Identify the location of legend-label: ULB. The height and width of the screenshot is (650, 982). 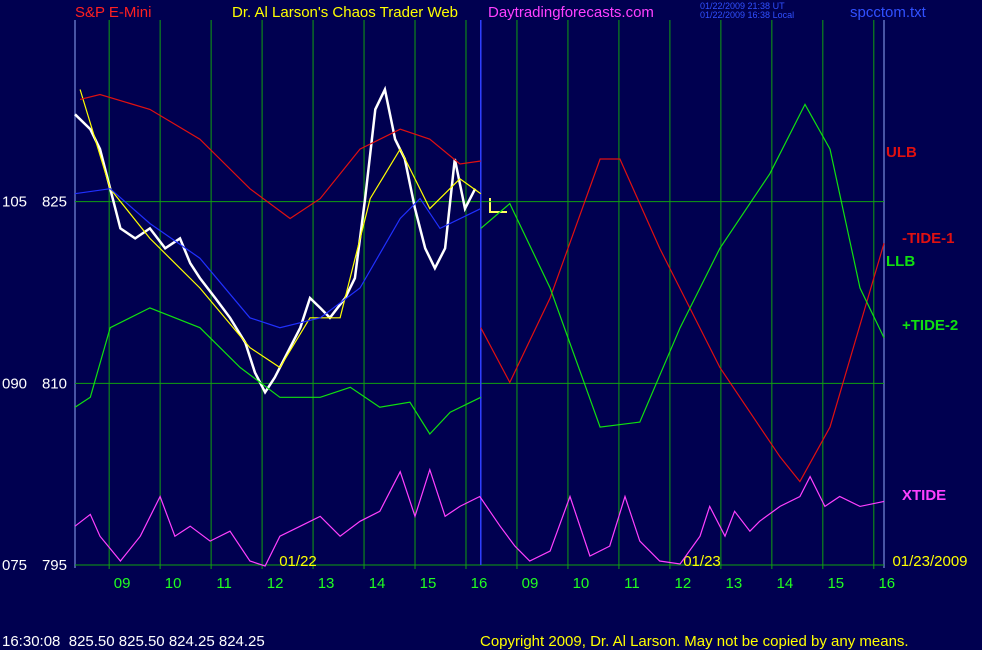
(901, 152).